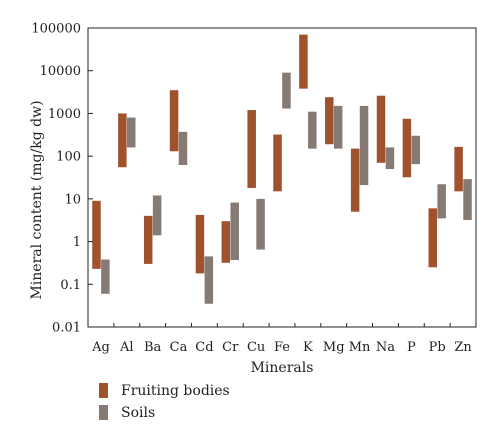 The width and height of the screenshot is (500, 448). Describe the element at coordinates (458, 169) in the screenshot. I see `range-bar-zn-fruiting-bodies` at that location.